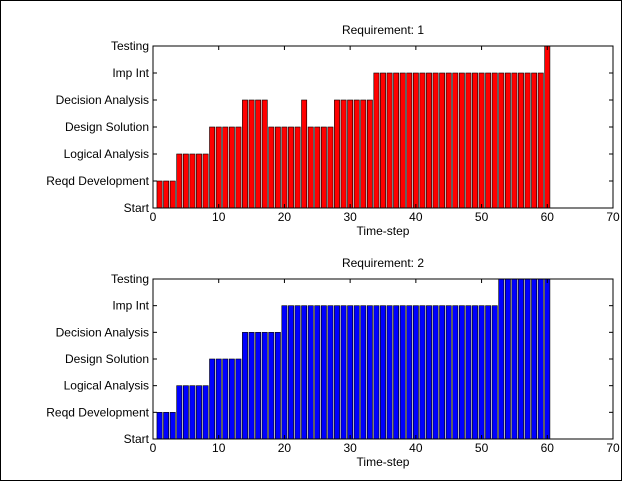 Image resolution: width=622 pixels, height=481 pixels. What do you see at coordinates (383, 263) in the screenshot?
I see `chart-title: Requirement: 2` at bounding box center [383, 263].